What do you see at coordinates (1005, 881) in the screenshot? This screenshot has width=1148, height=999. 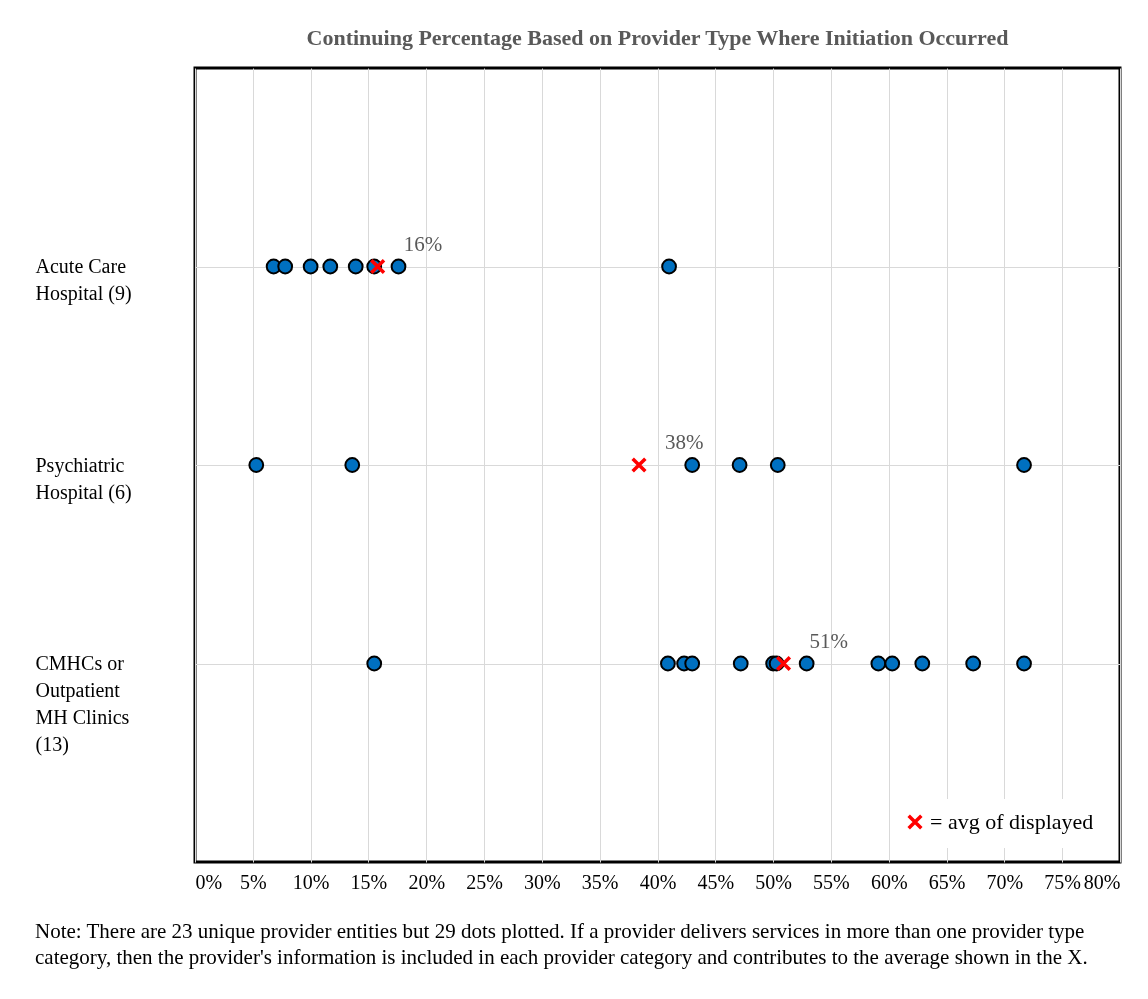 I see `x-tick-label: 70%` at bounding box center [1005, 881].